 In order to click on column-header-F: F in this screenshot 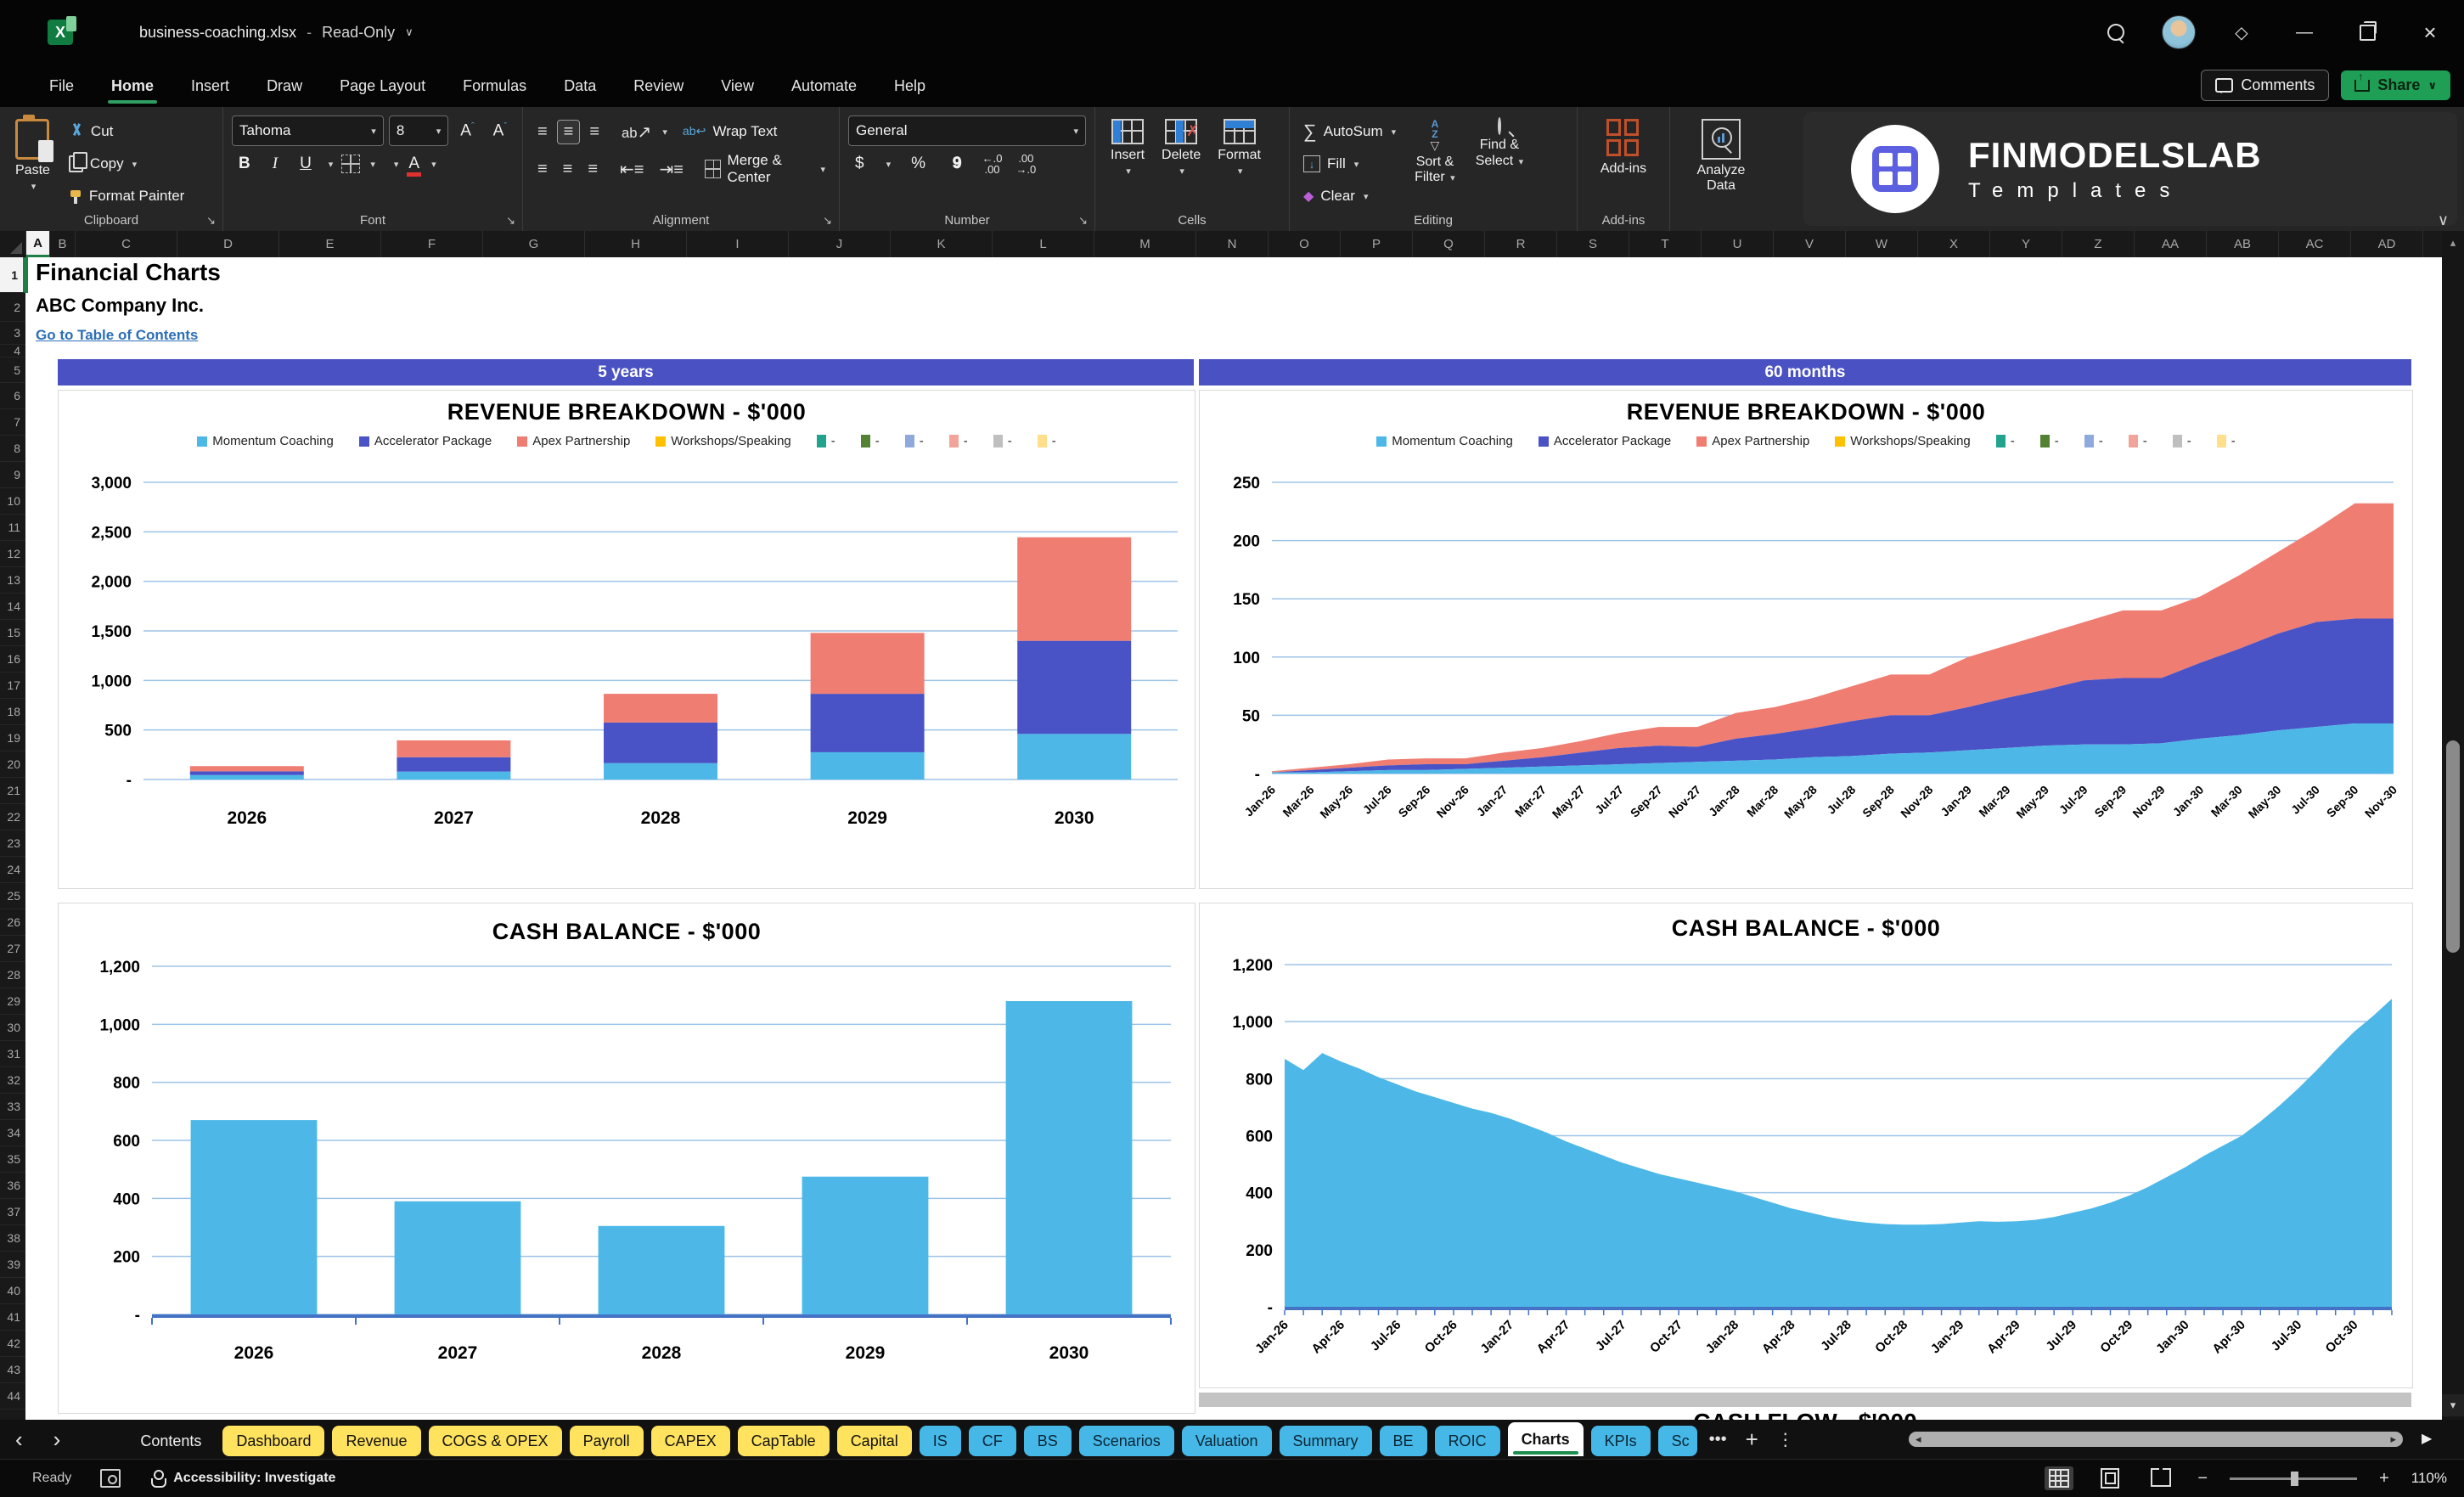, I will do `click(432, 244)`.